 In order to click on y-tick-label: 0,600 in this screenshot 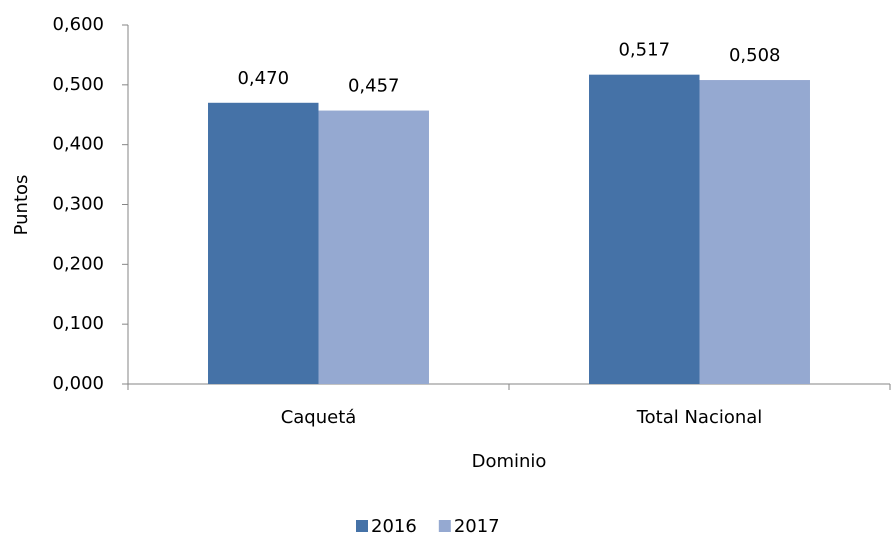, I will do `click(78, 24)`.